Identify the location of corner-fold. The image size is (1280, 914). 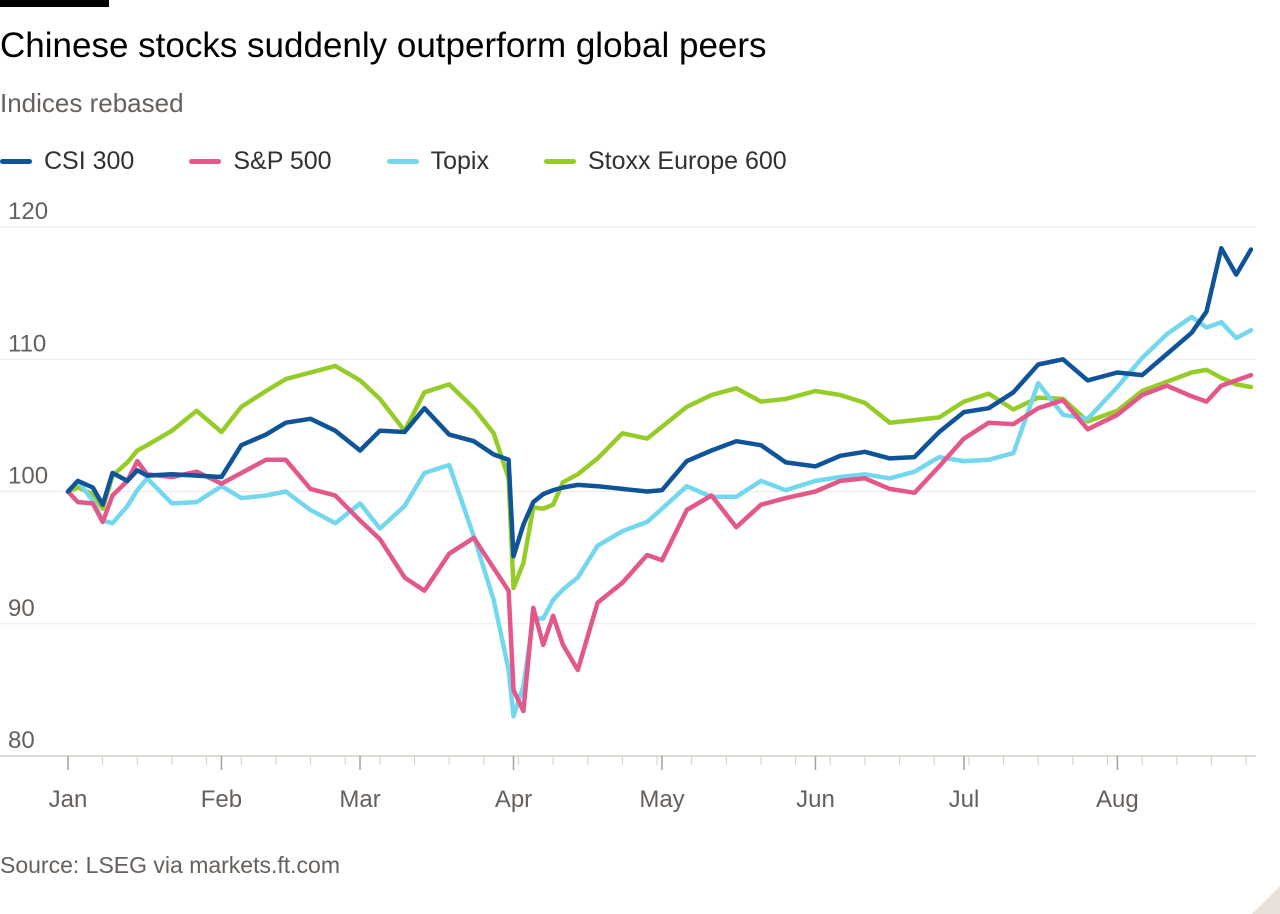
(1266, 900).